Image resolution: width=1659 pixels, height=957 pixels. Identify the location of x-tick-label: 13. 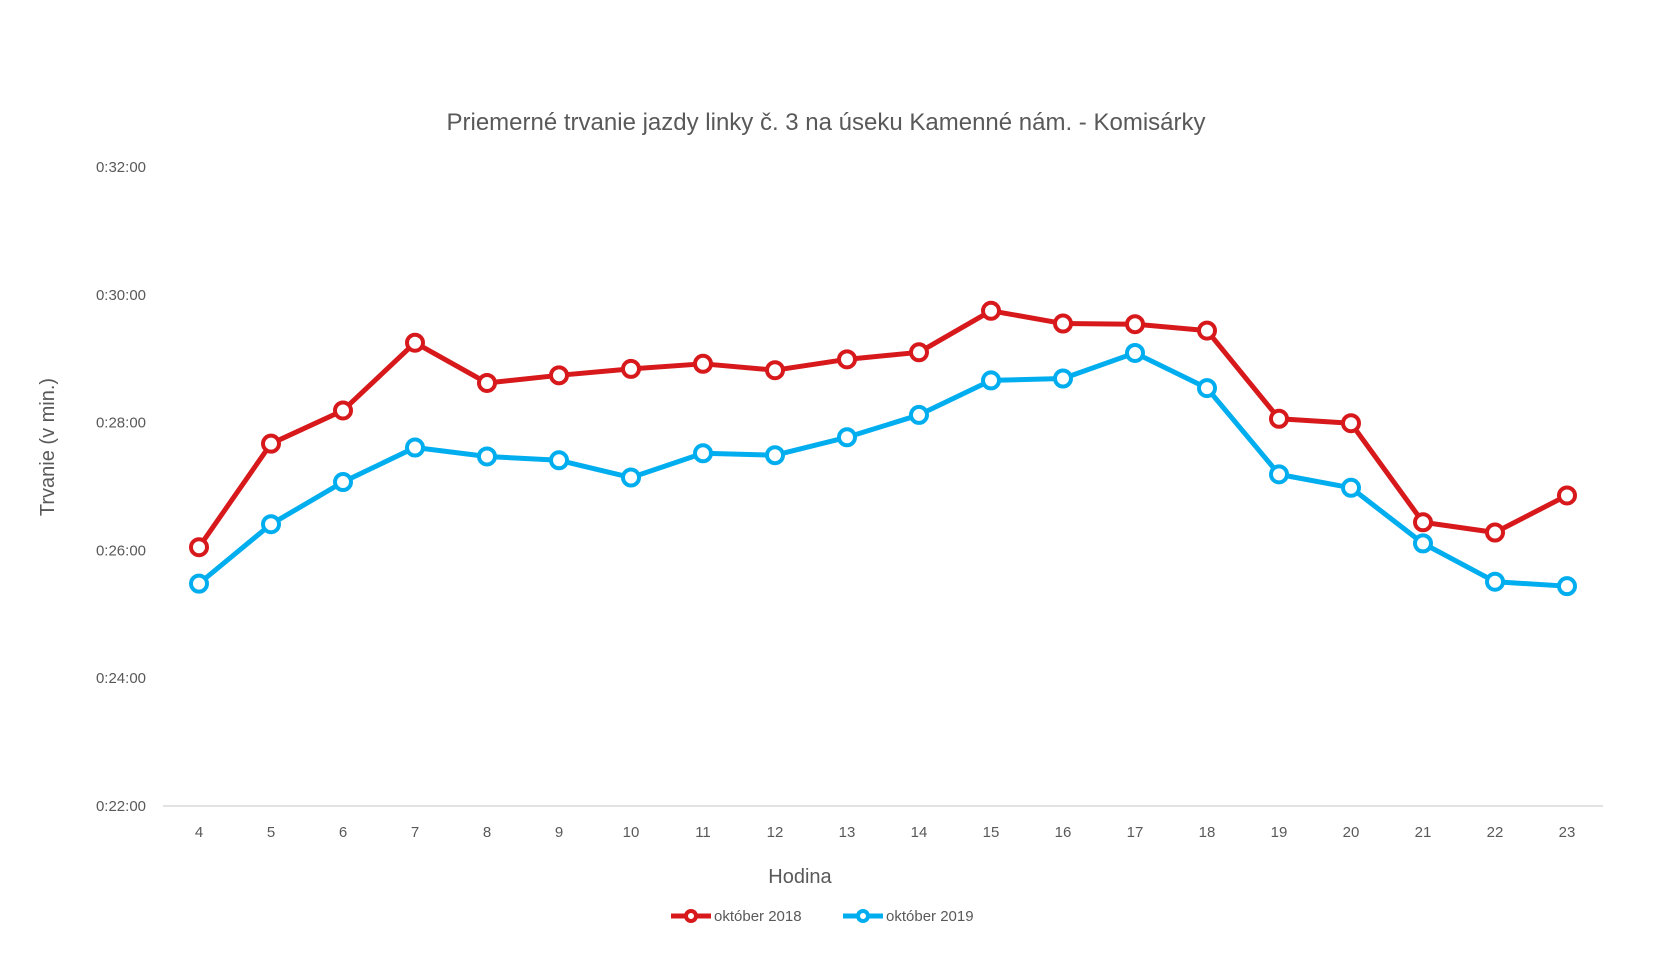
(847, 832).